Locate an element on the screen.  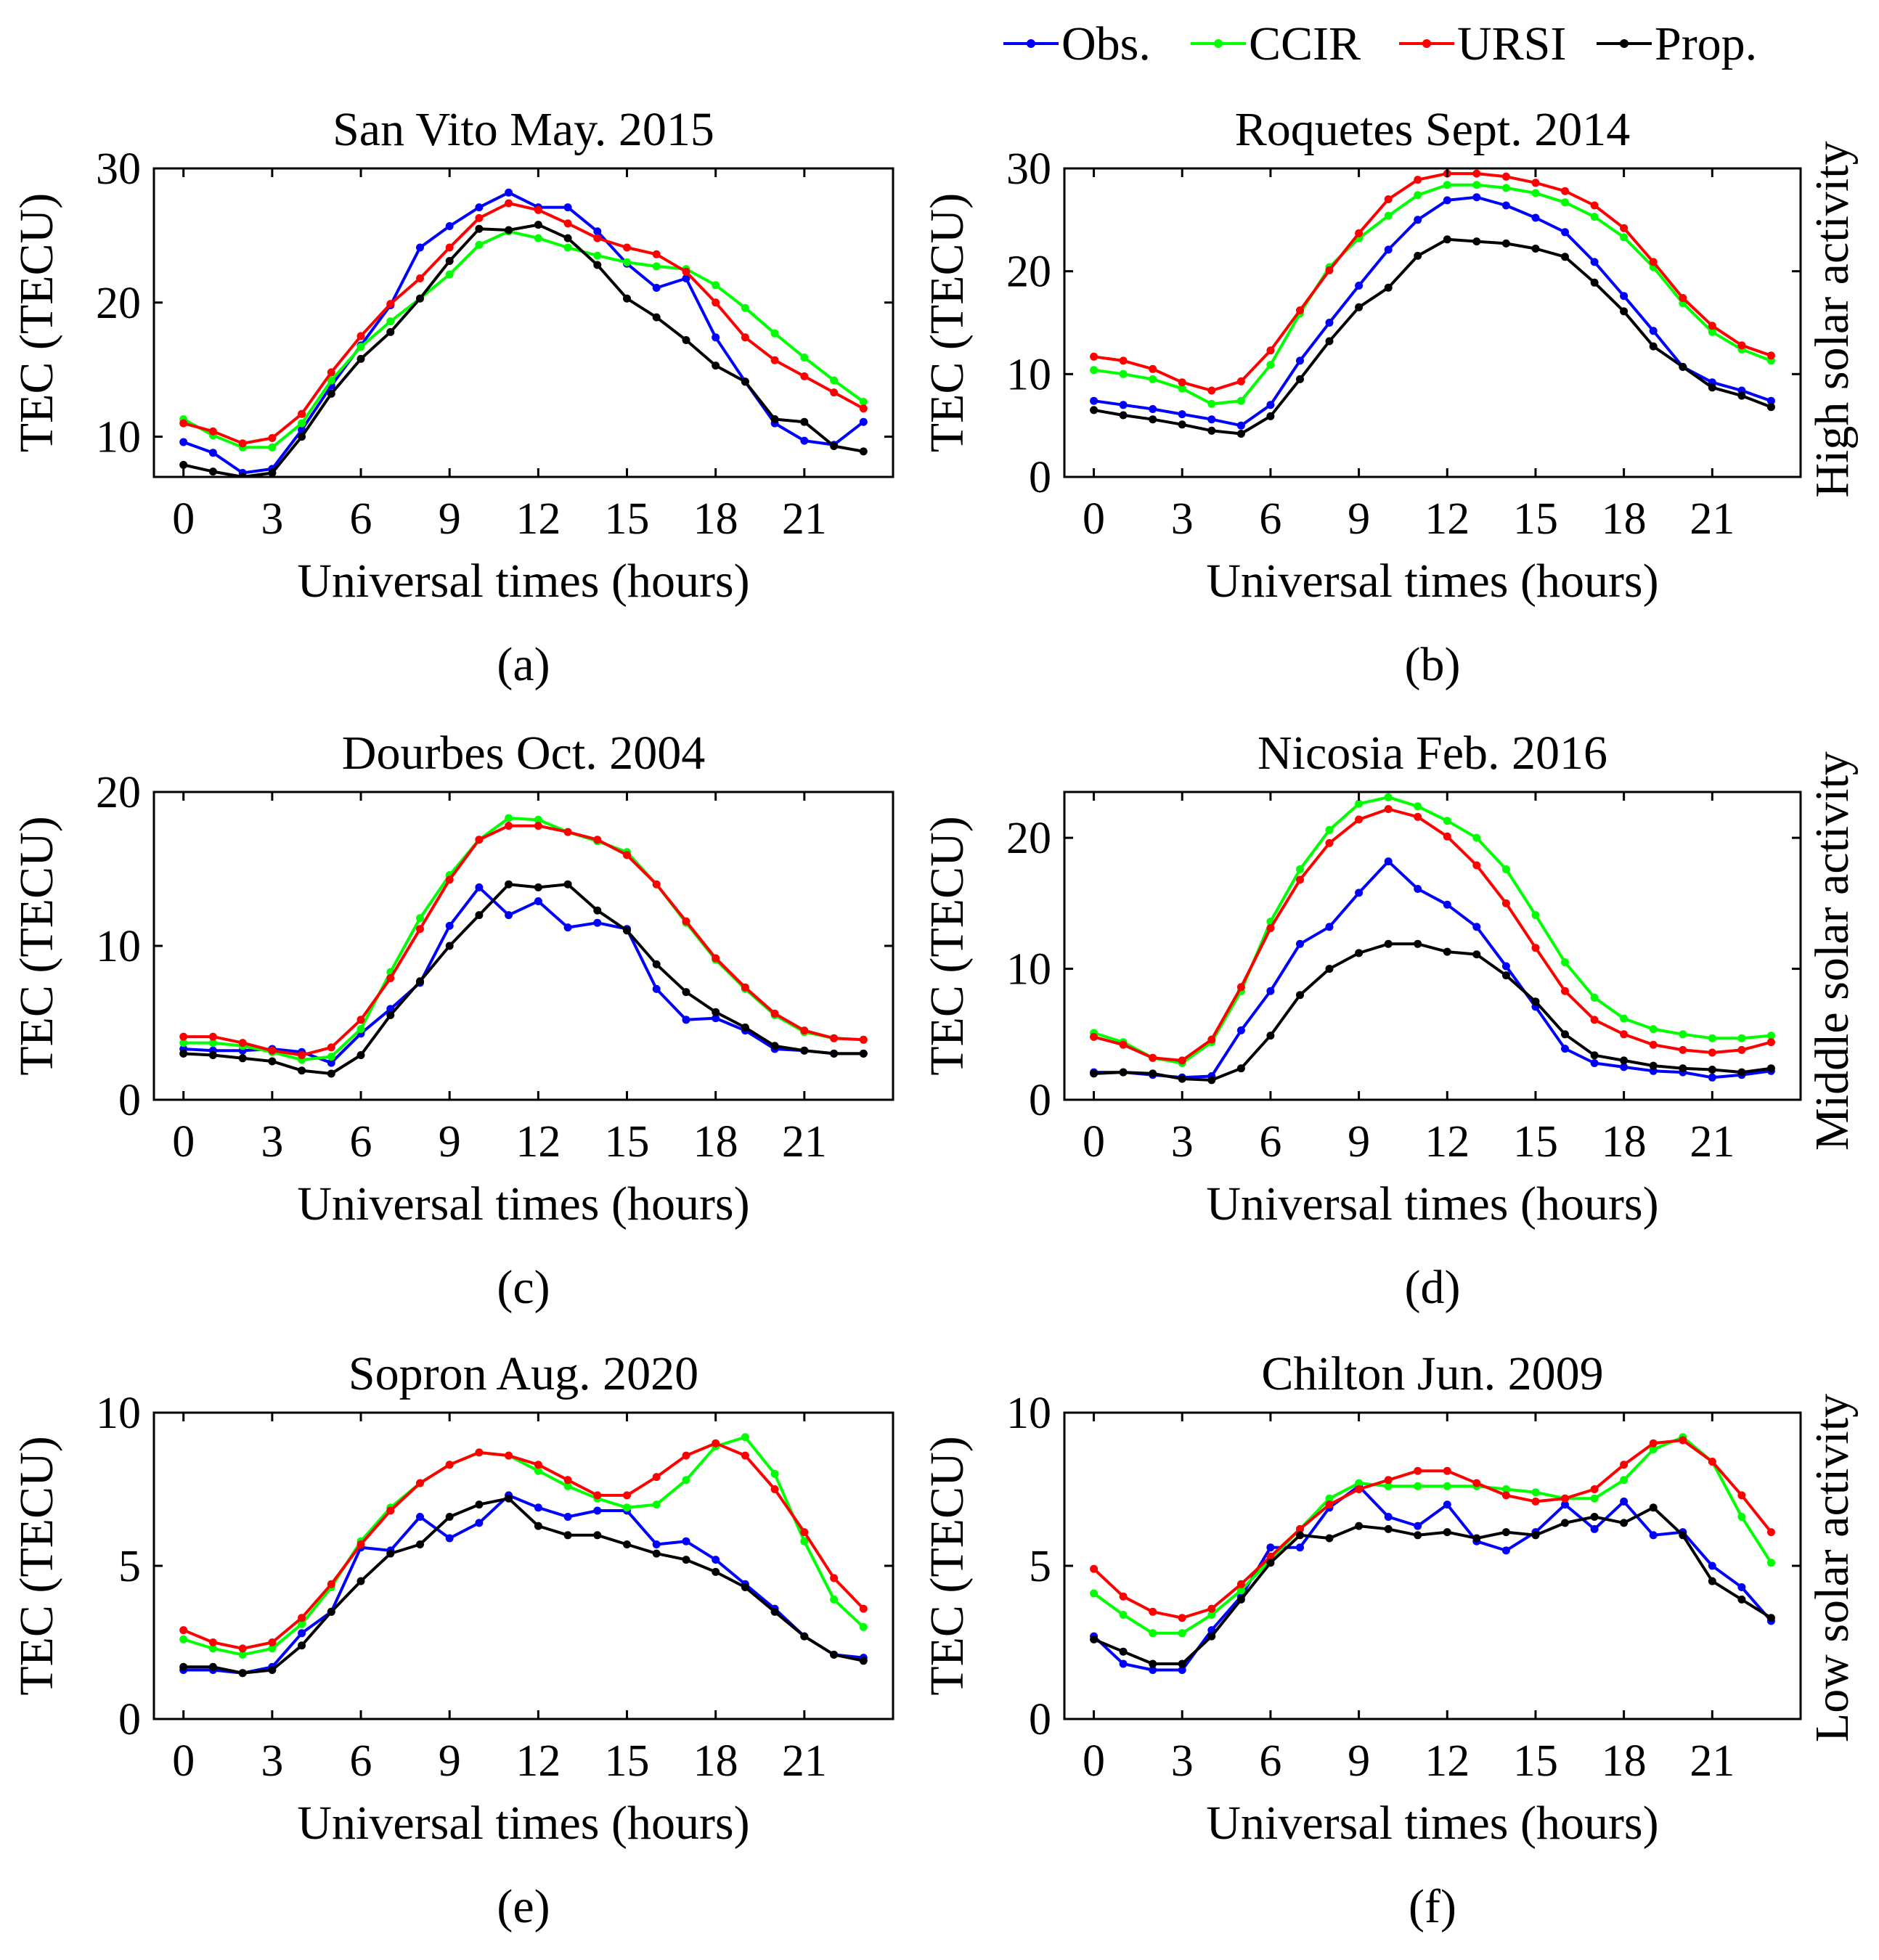
x-tick-label: 12 is located at coordinates (538, 1142).